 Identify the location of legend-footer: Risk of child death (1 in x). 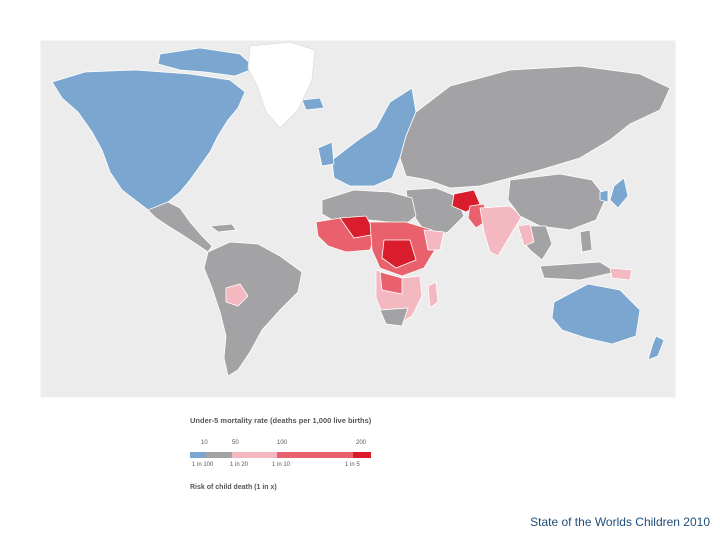
(233, 487).